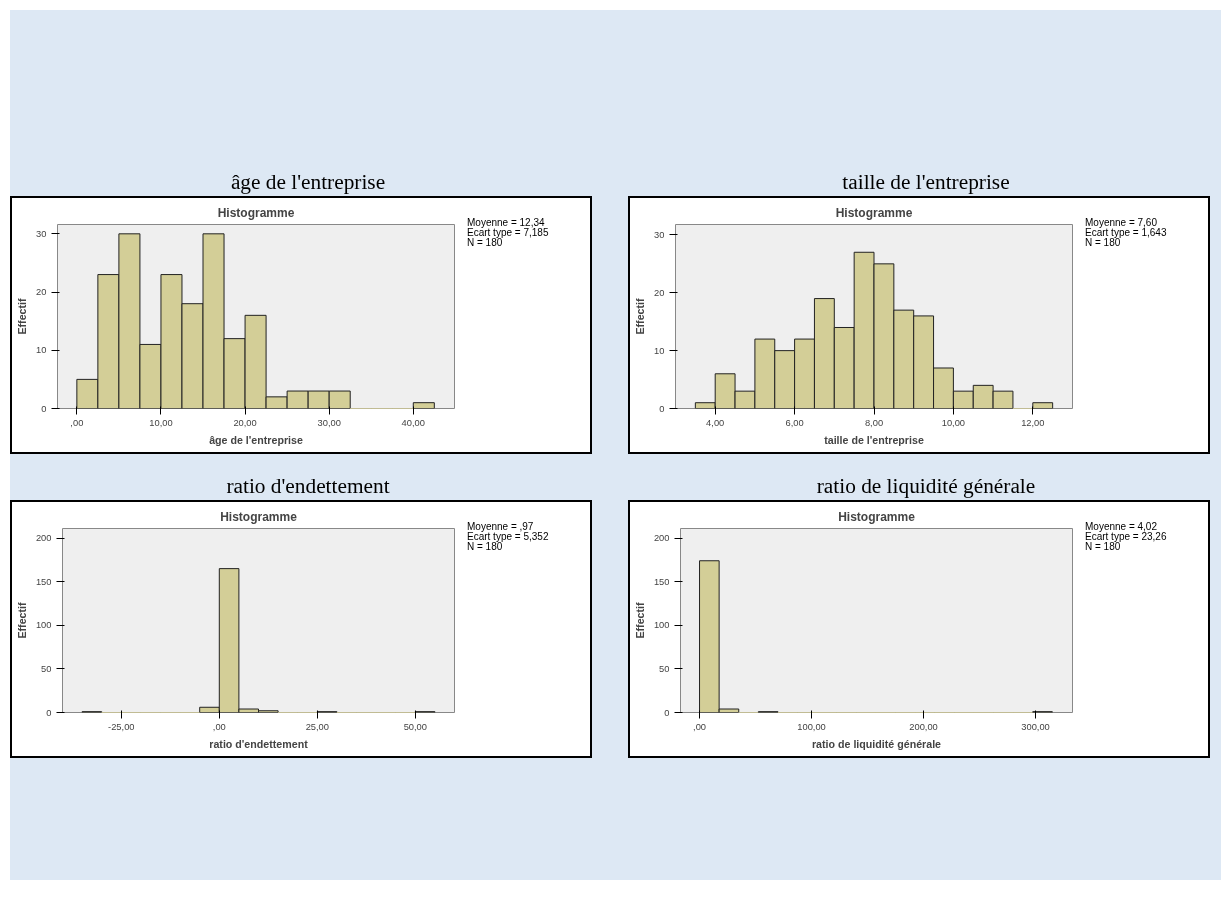  What do you see at coordinates (1121, 222) in the screenshot?
I see `text: Moyenne = 7,60` at bounding box center [1121, 222].